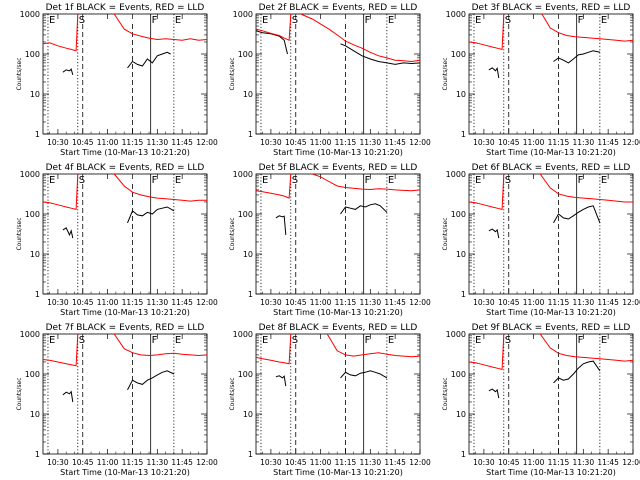 The image size is (640, 480). Describe the element at coordinates (338, 168) in the screenshot. I see `panel-title: Det 5f BLACK = Events, RED = LLD` at that location.